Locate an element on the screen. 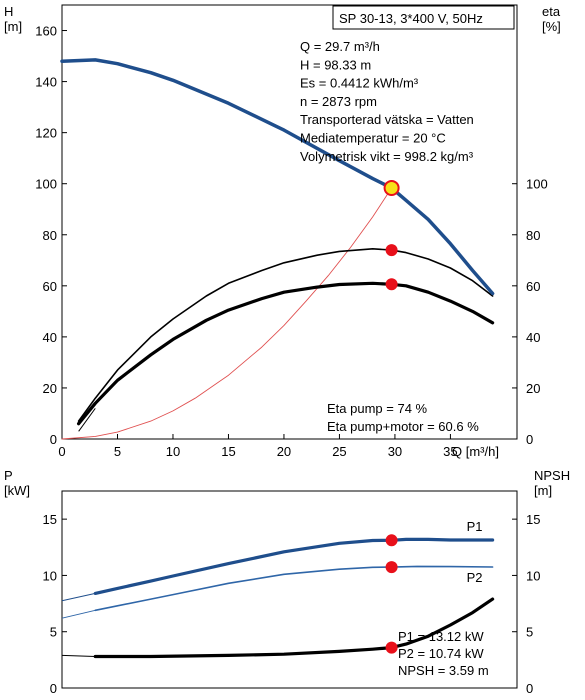  stub-line-p1 is located at coordinates (78, 597).